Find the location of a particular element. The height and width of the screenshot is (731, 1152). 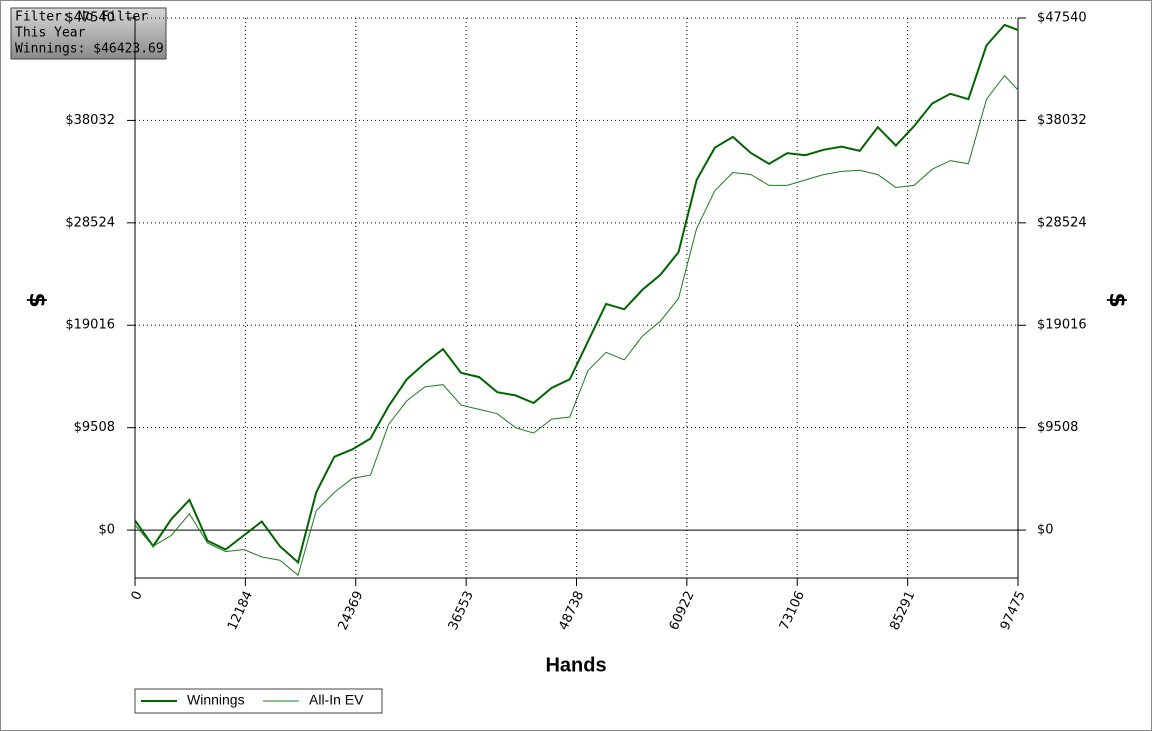

y2-tick-label: $38032 is located at coordinates (1062, 120).